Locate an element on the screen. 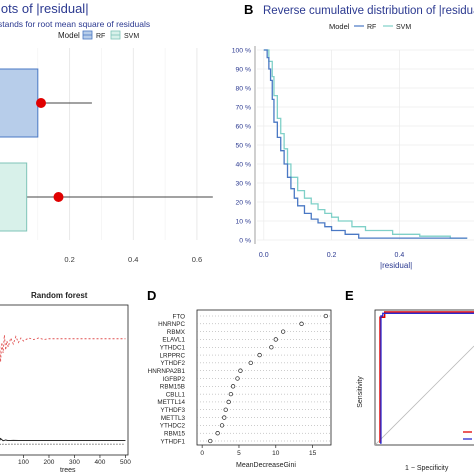 The image size is (474, 474). box-svm is located at coordinates (14, 197).